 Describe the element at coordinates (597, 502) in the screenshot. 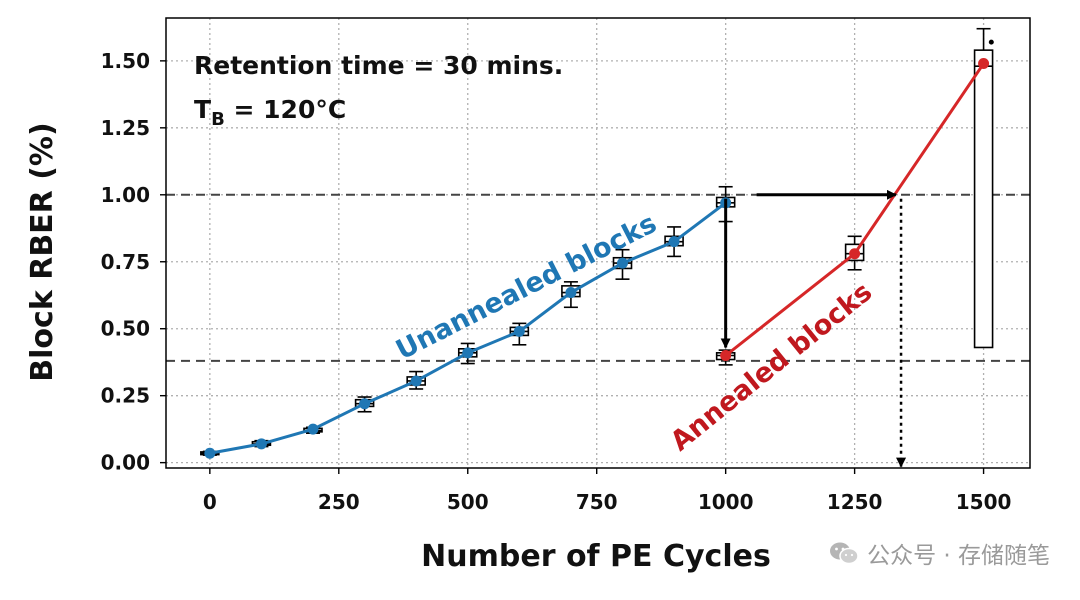

I see `x-tick-label: 750` at that location.